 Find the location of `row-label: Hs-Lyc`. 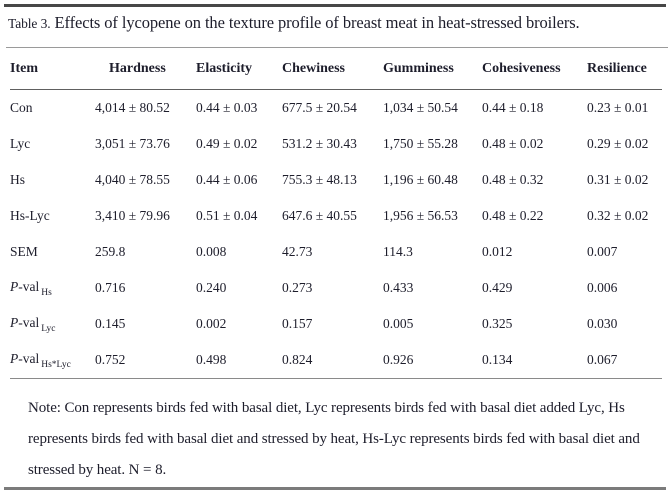

row-label: Hs-Lyc is located at coordinates (30, 215).